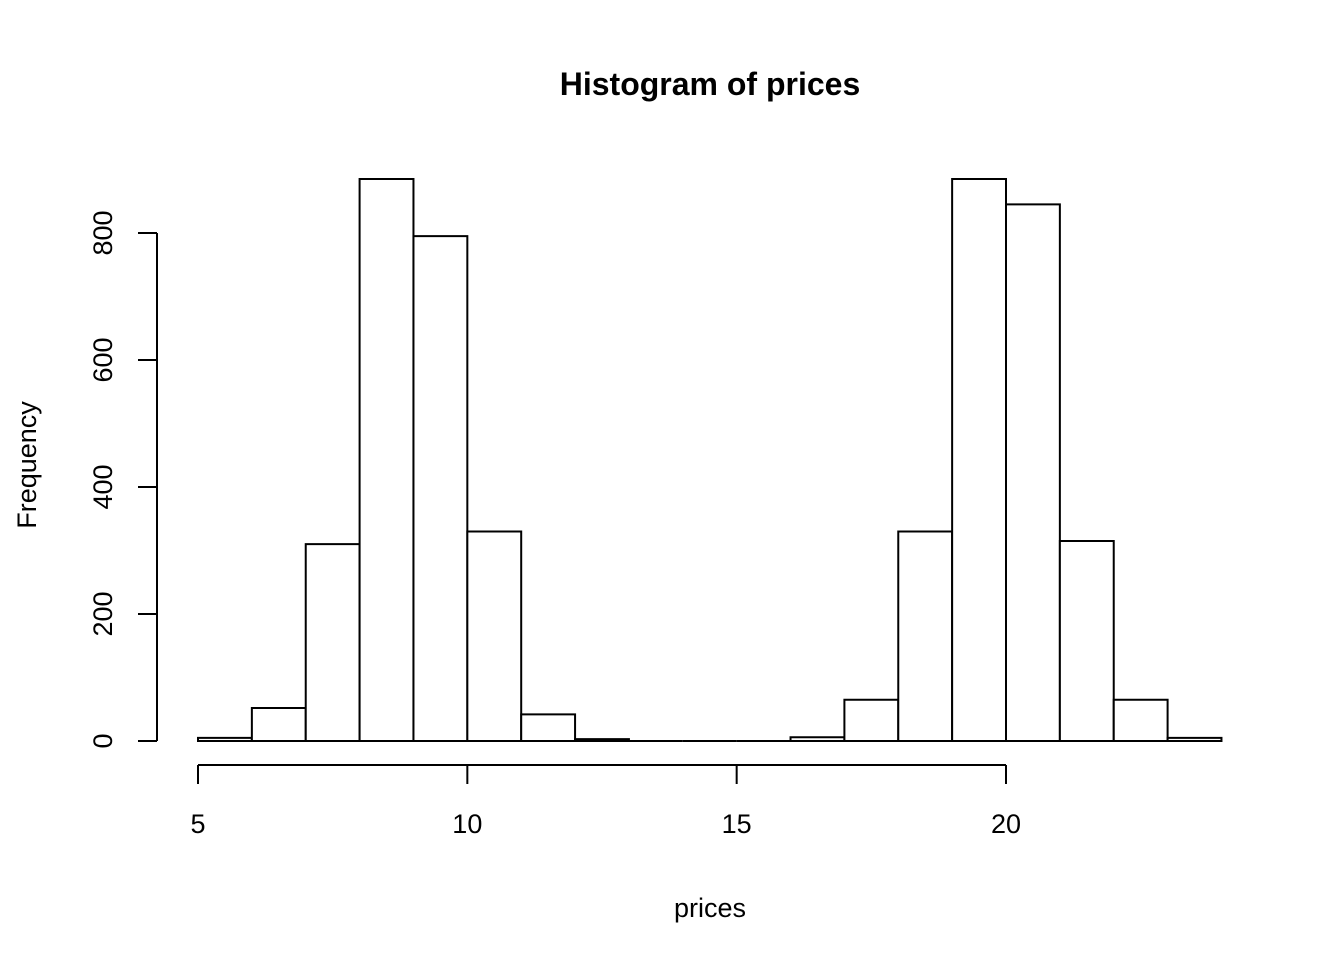 This screenshot has width=1344, height=960. I want to click on x-tick-label: 20, so click(1006, 824).